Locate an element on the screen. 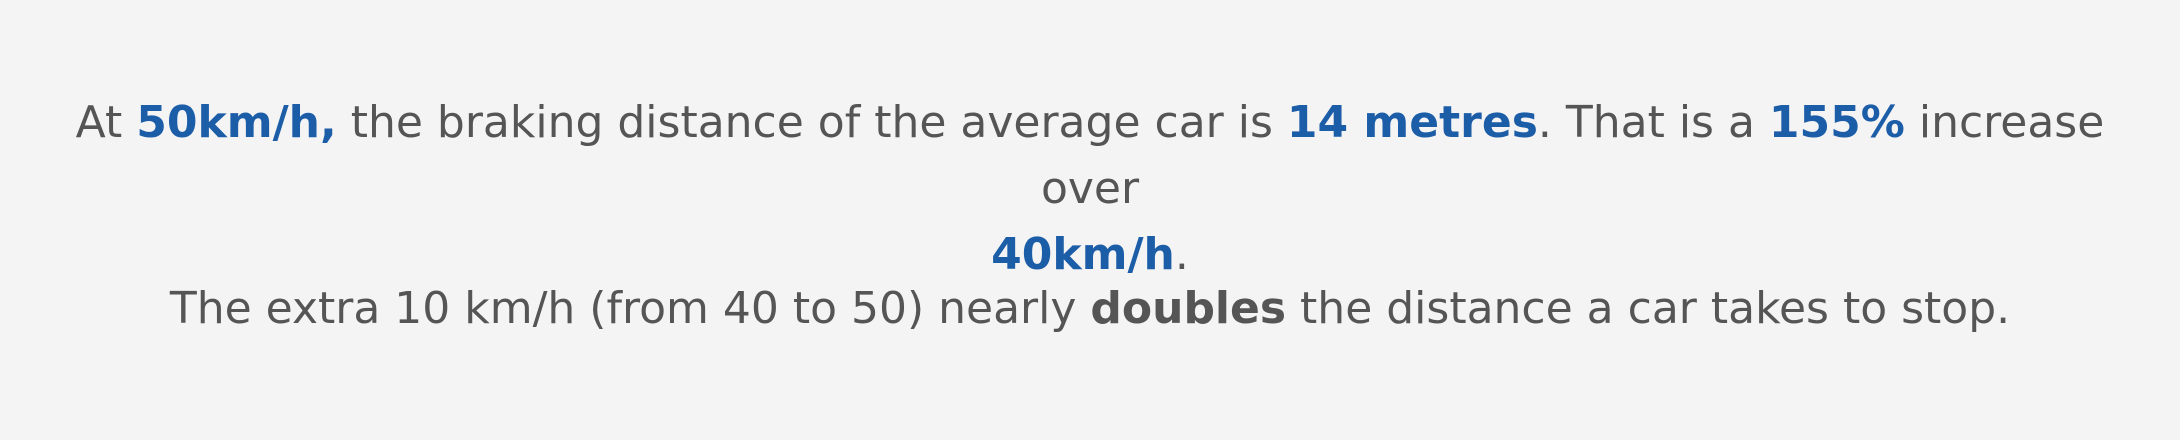 Image resolution: width=2180 pixels, height=440 pixels. speed-50-highlight: 50km/h, is located at coordinates (236, 122).